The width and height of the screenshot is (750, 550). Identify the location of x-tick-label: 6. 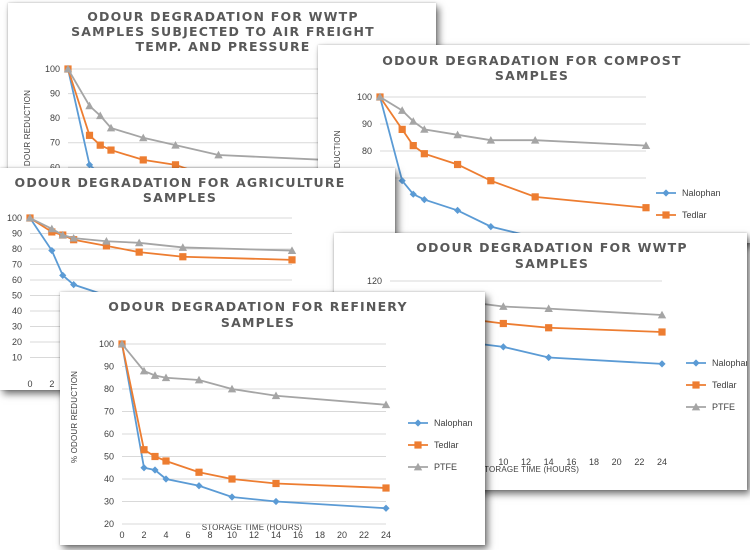
(187, 535).